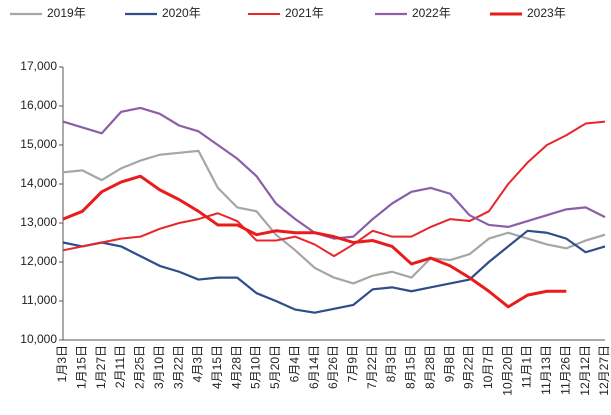  Describe the element at coordinates (38, 183) in the screenshot. I see `y-tick-label: 14,000` at that location.